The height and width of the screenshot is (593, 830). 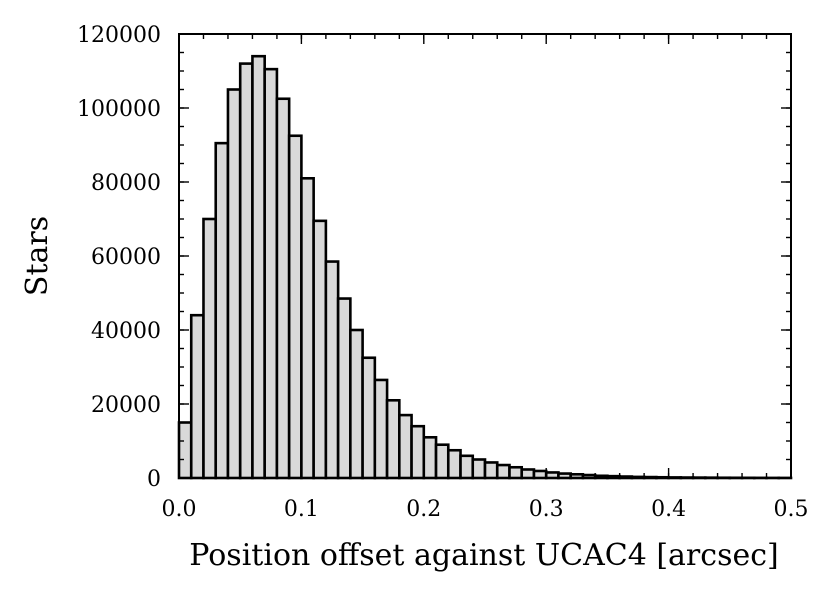 I want to click on y-tick-label: 0, so click(x=154, y=479).